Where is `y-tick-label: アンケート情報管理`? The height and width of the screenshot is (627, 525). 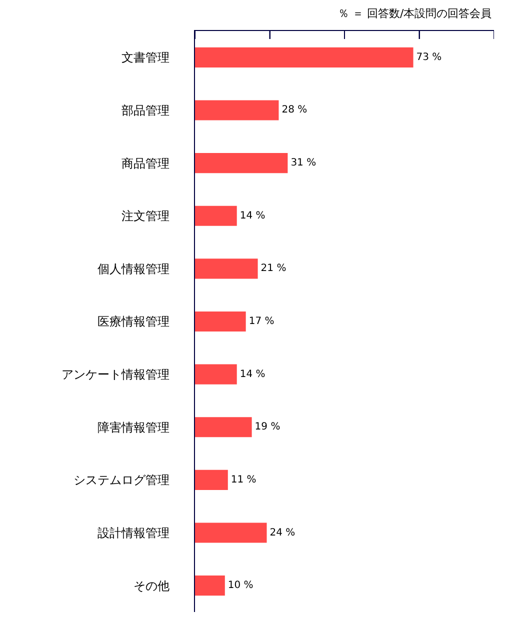
y-tick-label: アンケート情報管理 is located at coordinates (116, 375).